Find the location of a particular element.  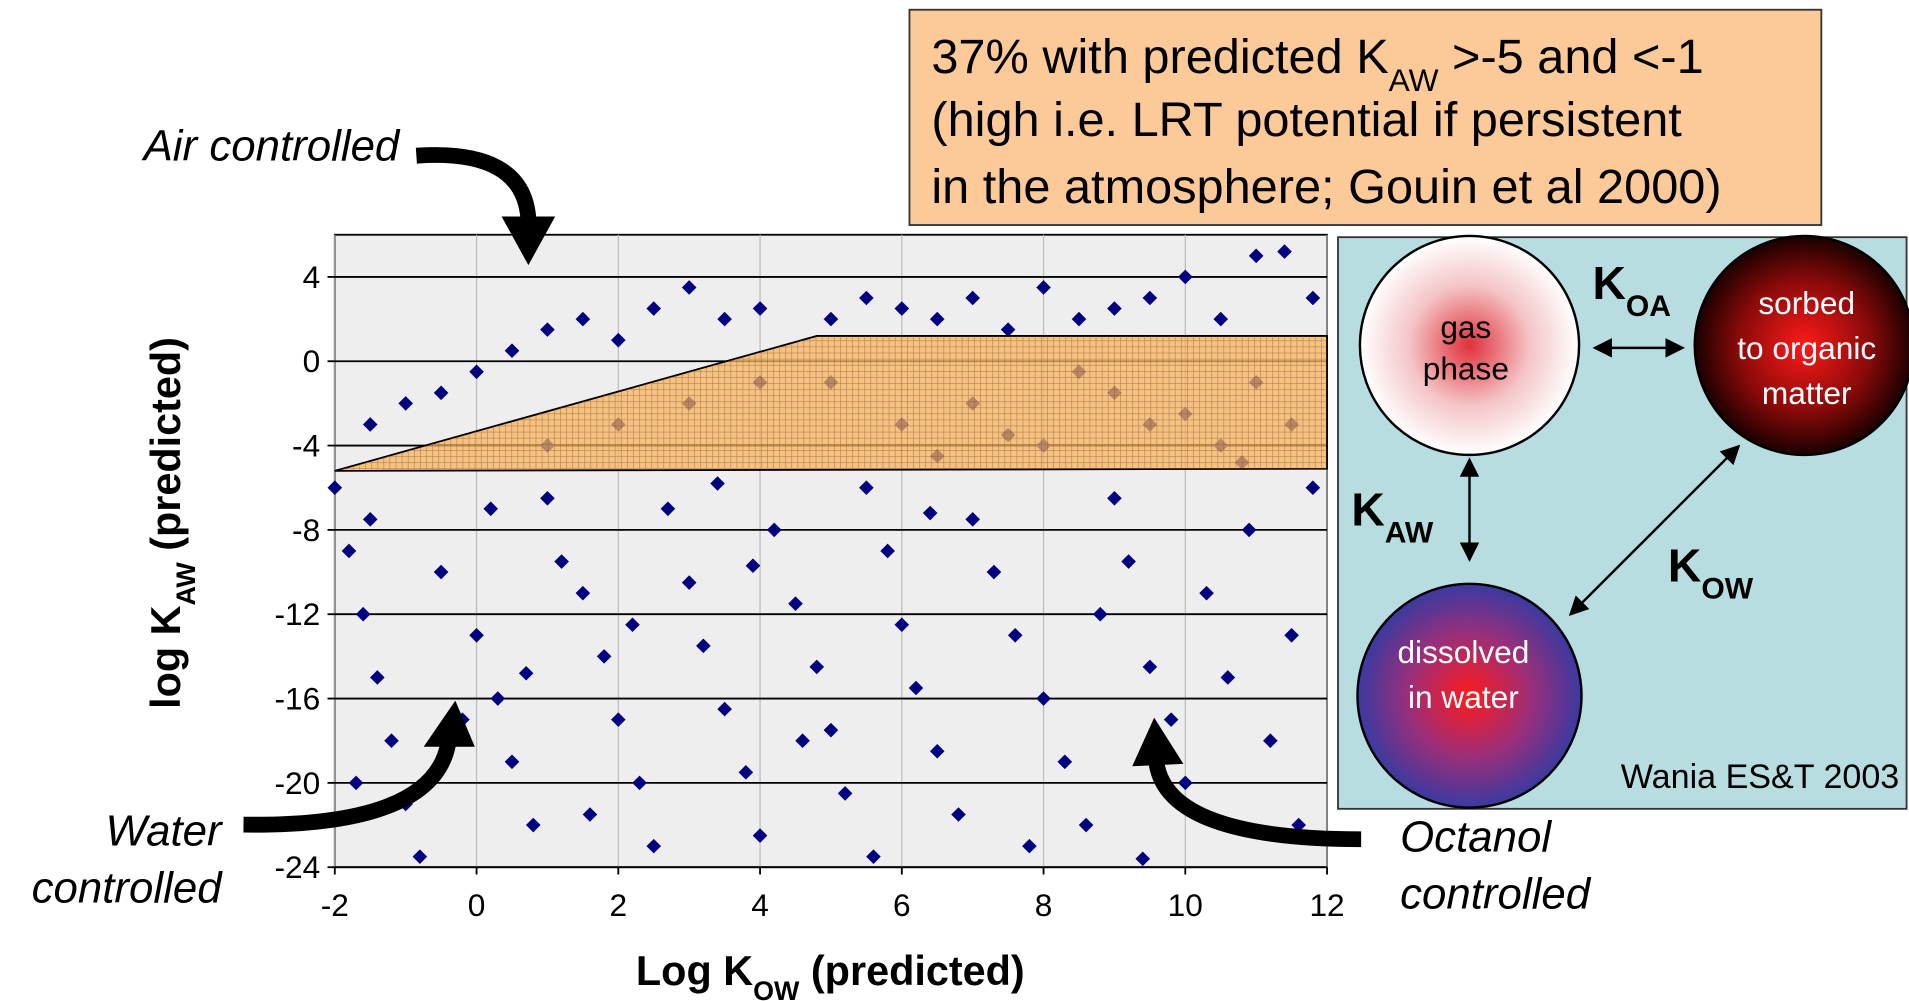

y-axis-label: log KAW (predicted) is located at coordinates (172, 523).